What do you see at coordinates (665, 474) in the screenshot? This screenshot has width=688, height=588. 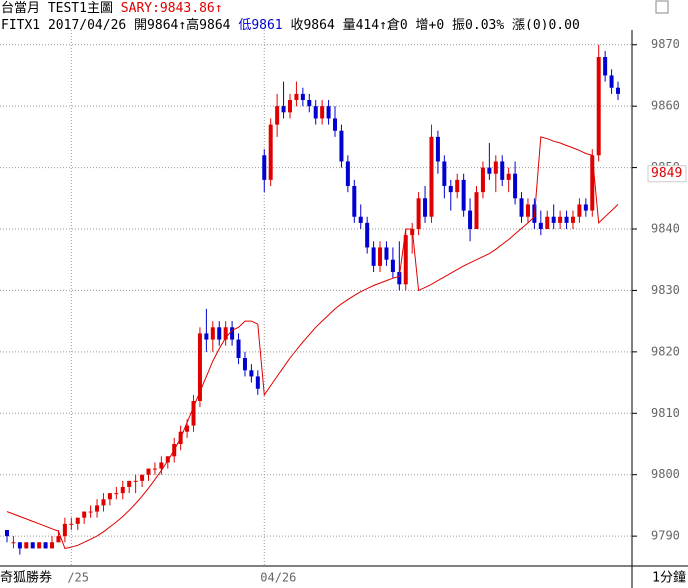 I see `y-tick-label: 9800` at bounding box center [665, 474].